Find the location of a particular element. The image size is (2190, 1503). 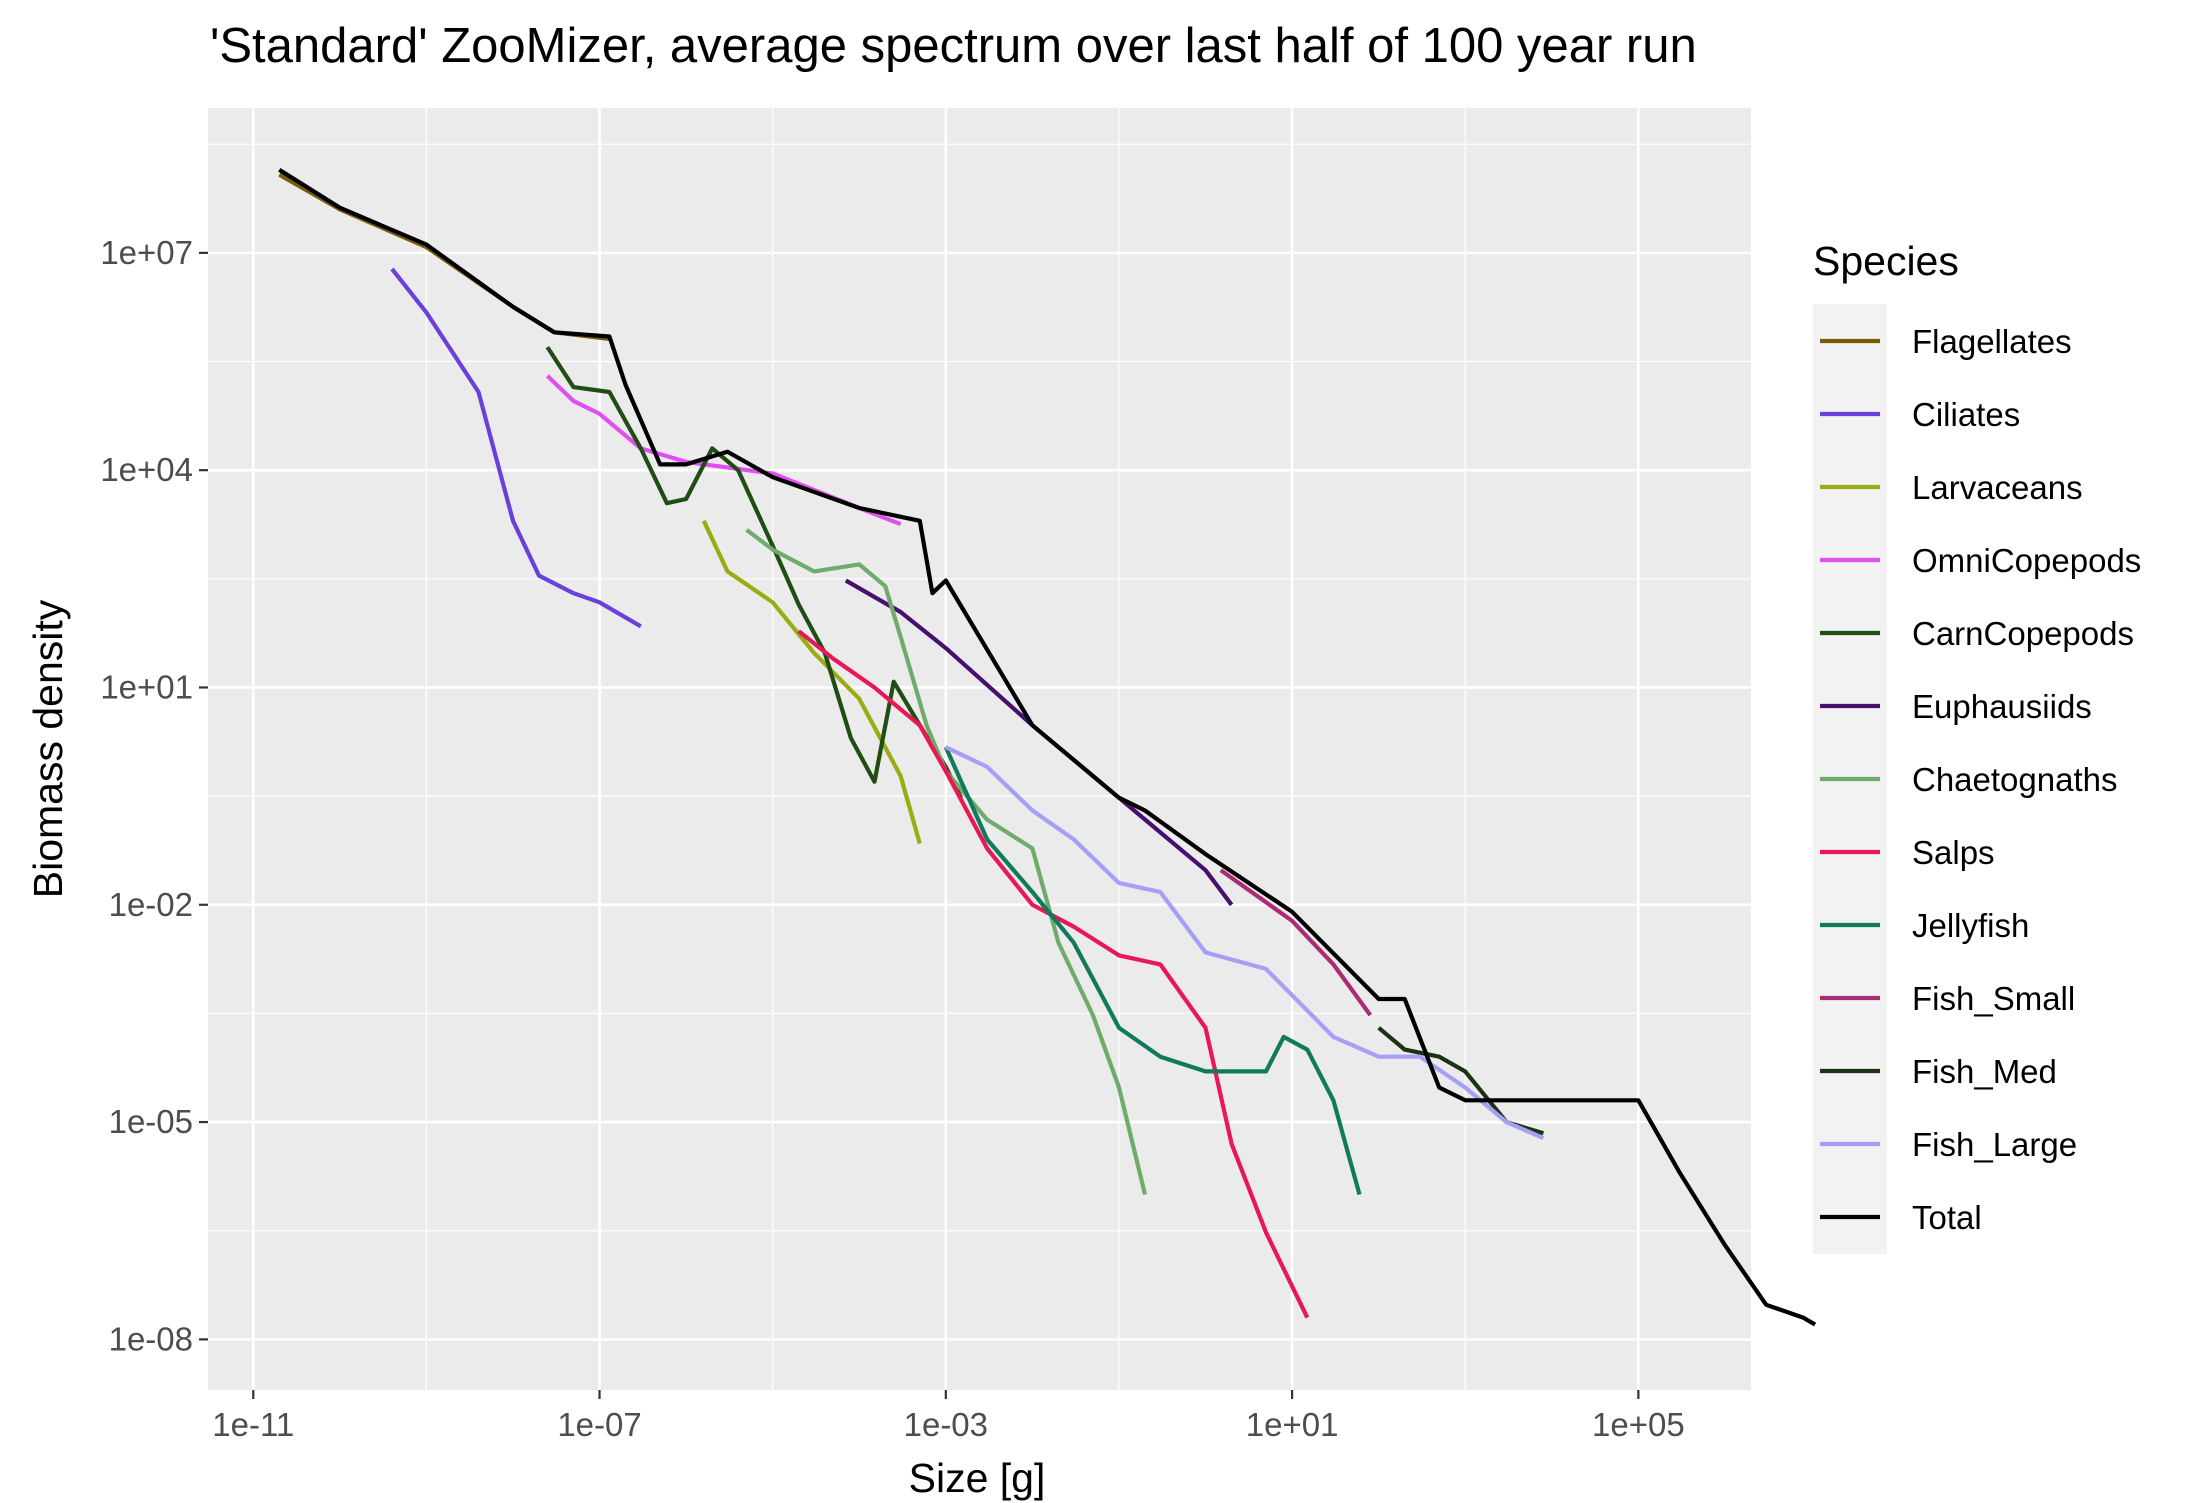

x-ticks: 1e-11 1e-07 1e-03 1e+01 1e+05 is located at coordinates (948, 1416).